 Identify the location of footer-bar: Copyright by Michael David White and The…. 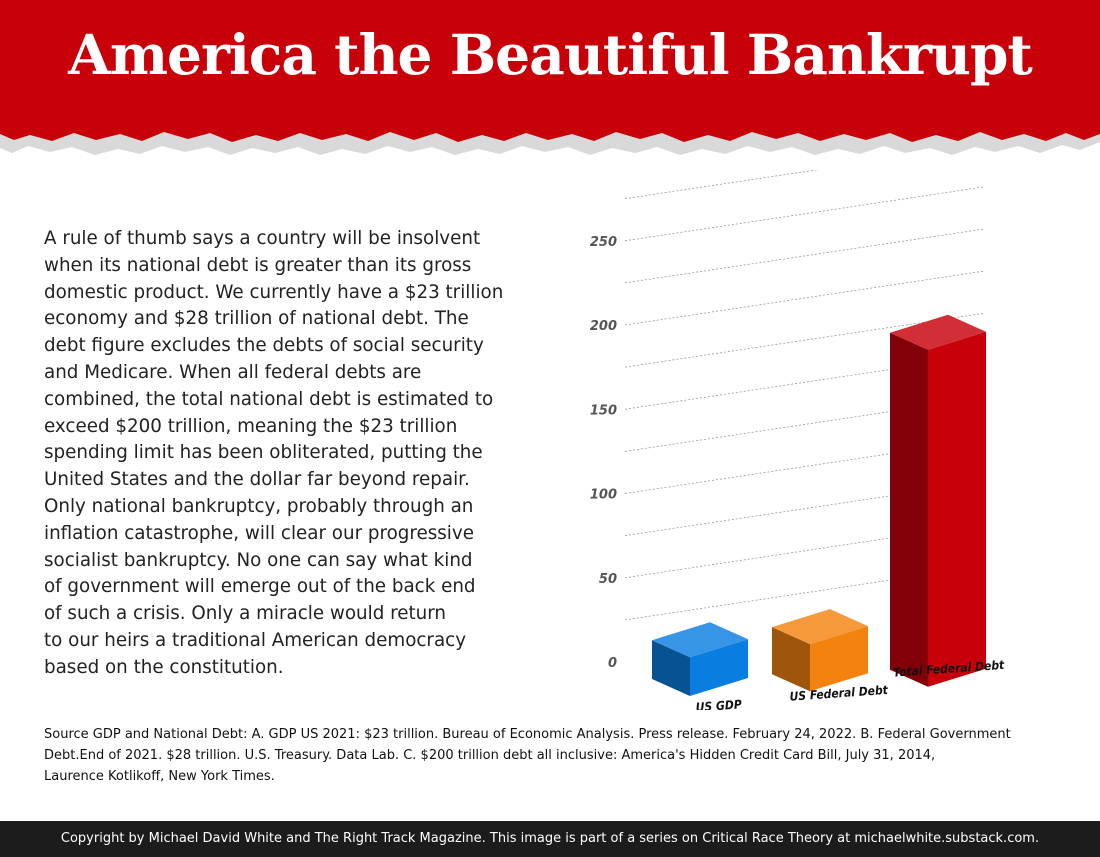
(550, 839).